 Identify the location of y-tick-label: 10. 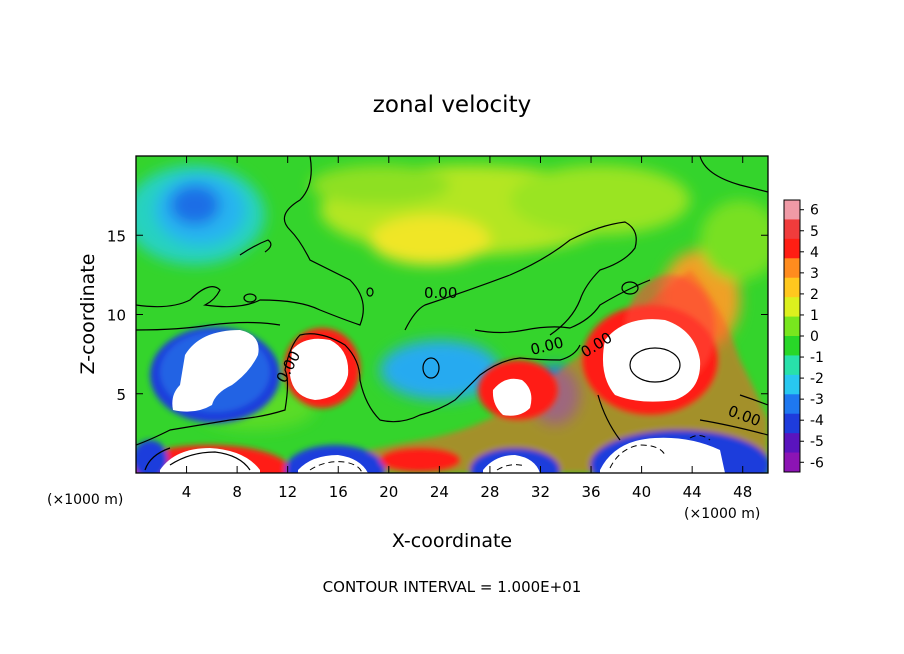
(116, 316).